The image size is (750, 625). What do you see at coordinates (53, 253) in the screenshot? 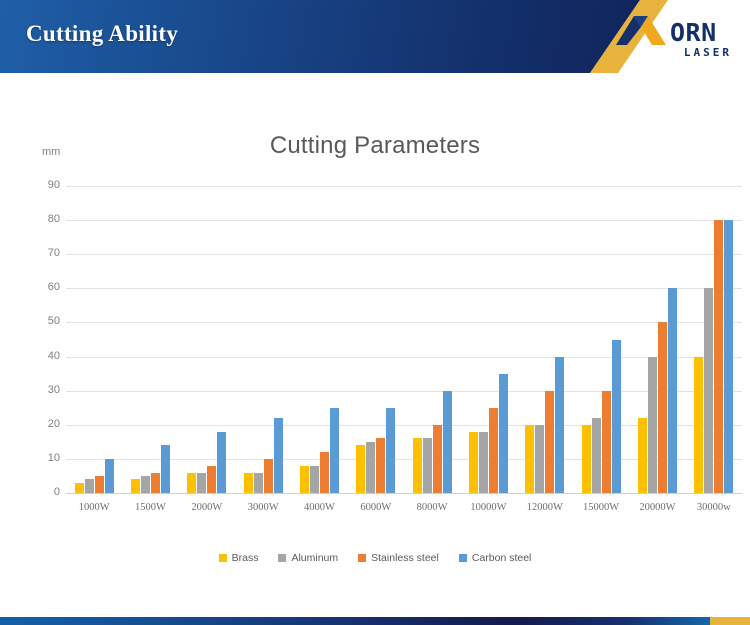
I see `y-axis-tick: 70` at bounding box center [53, 253].